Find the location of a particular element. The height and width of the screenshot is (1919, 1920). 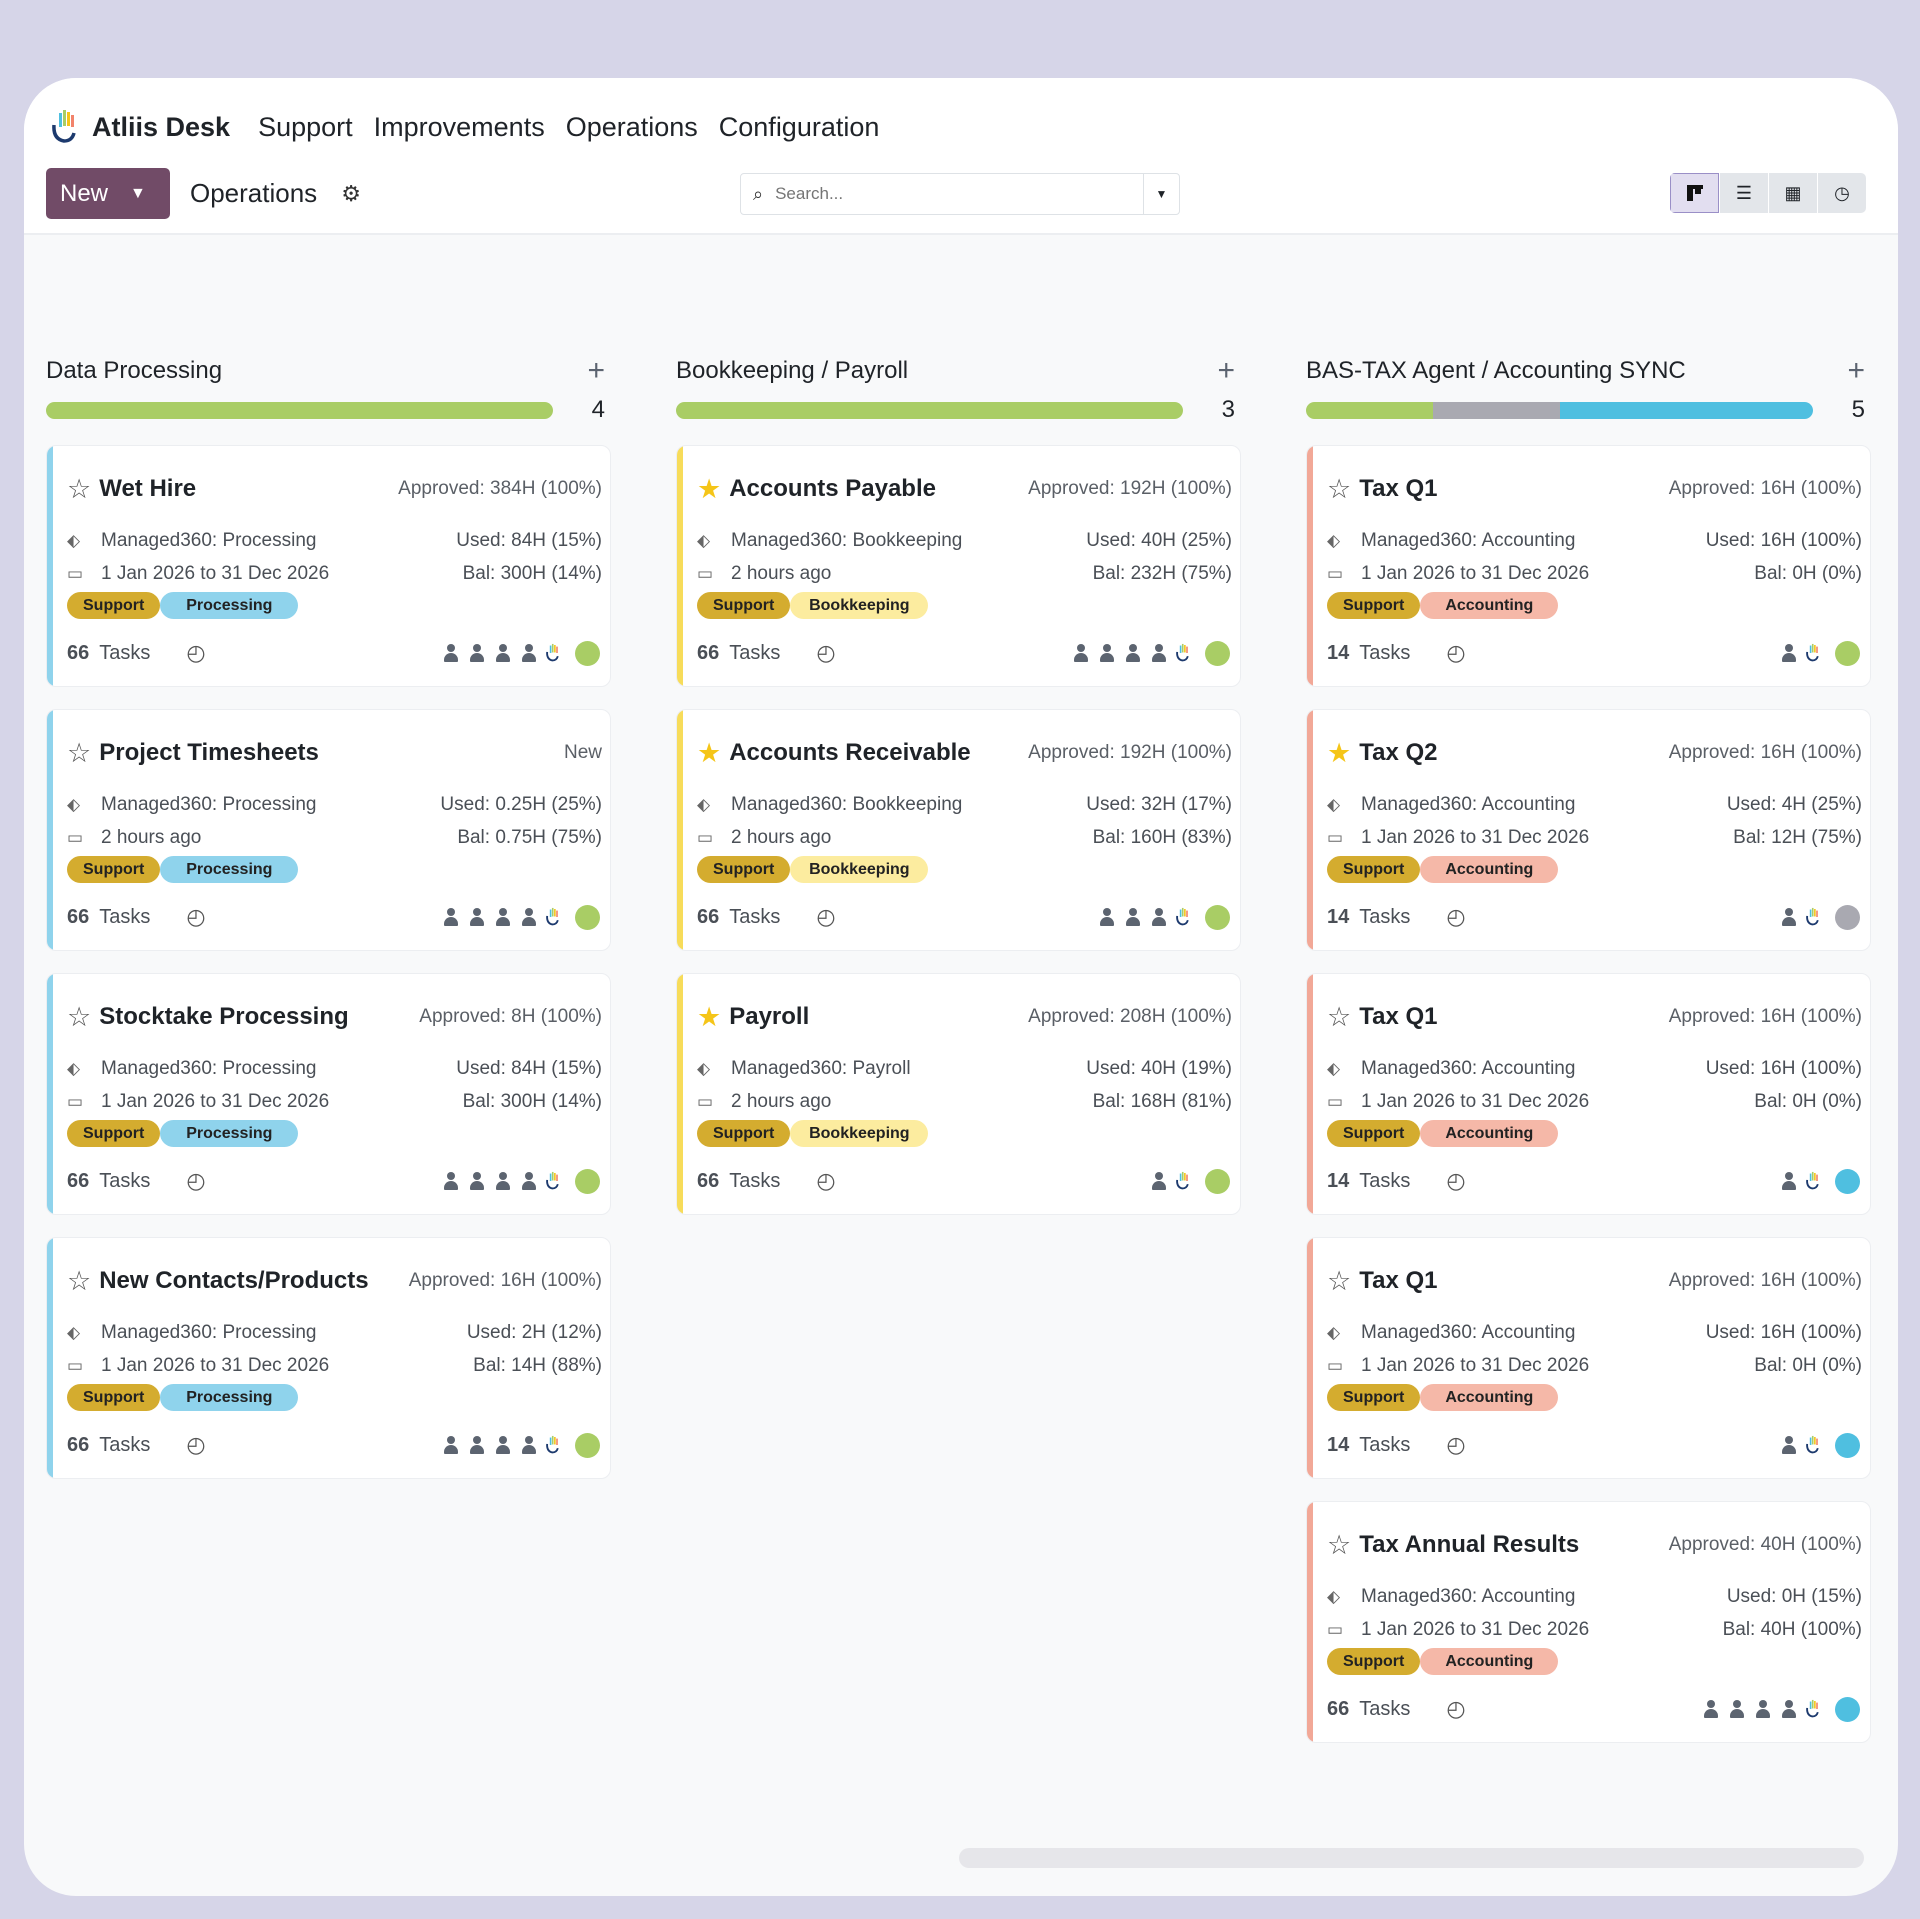

nav-support: Support is located at coordinates (305, 126).